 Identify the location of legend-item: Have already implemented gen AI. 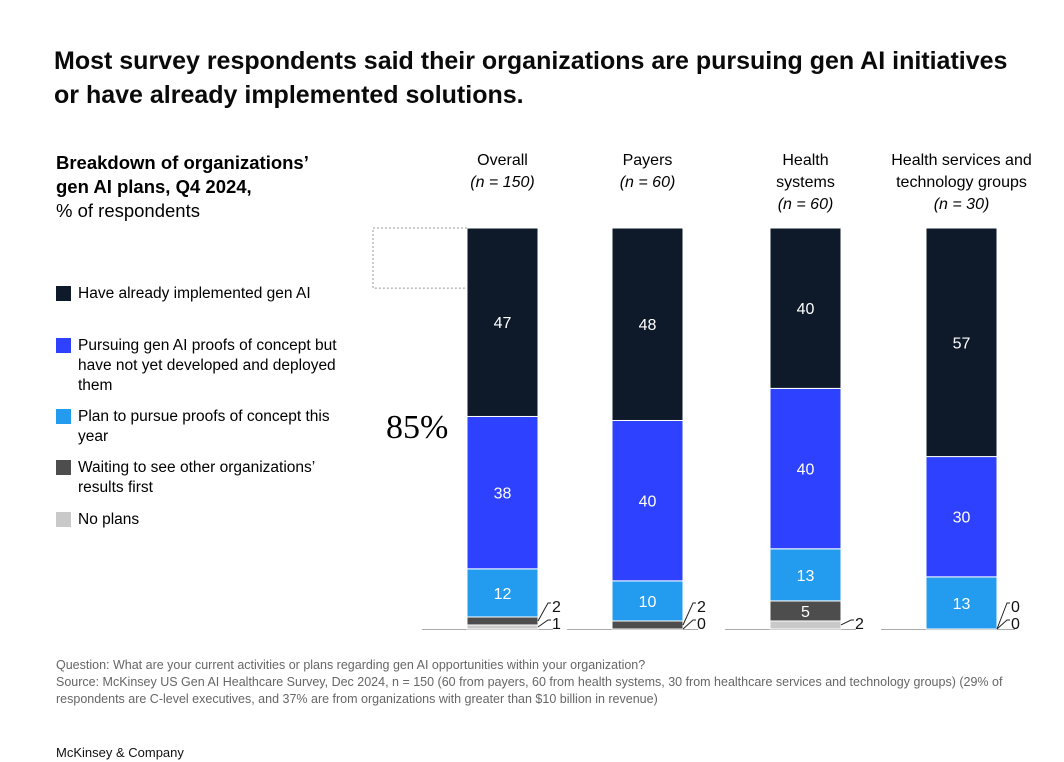
(204, 294).